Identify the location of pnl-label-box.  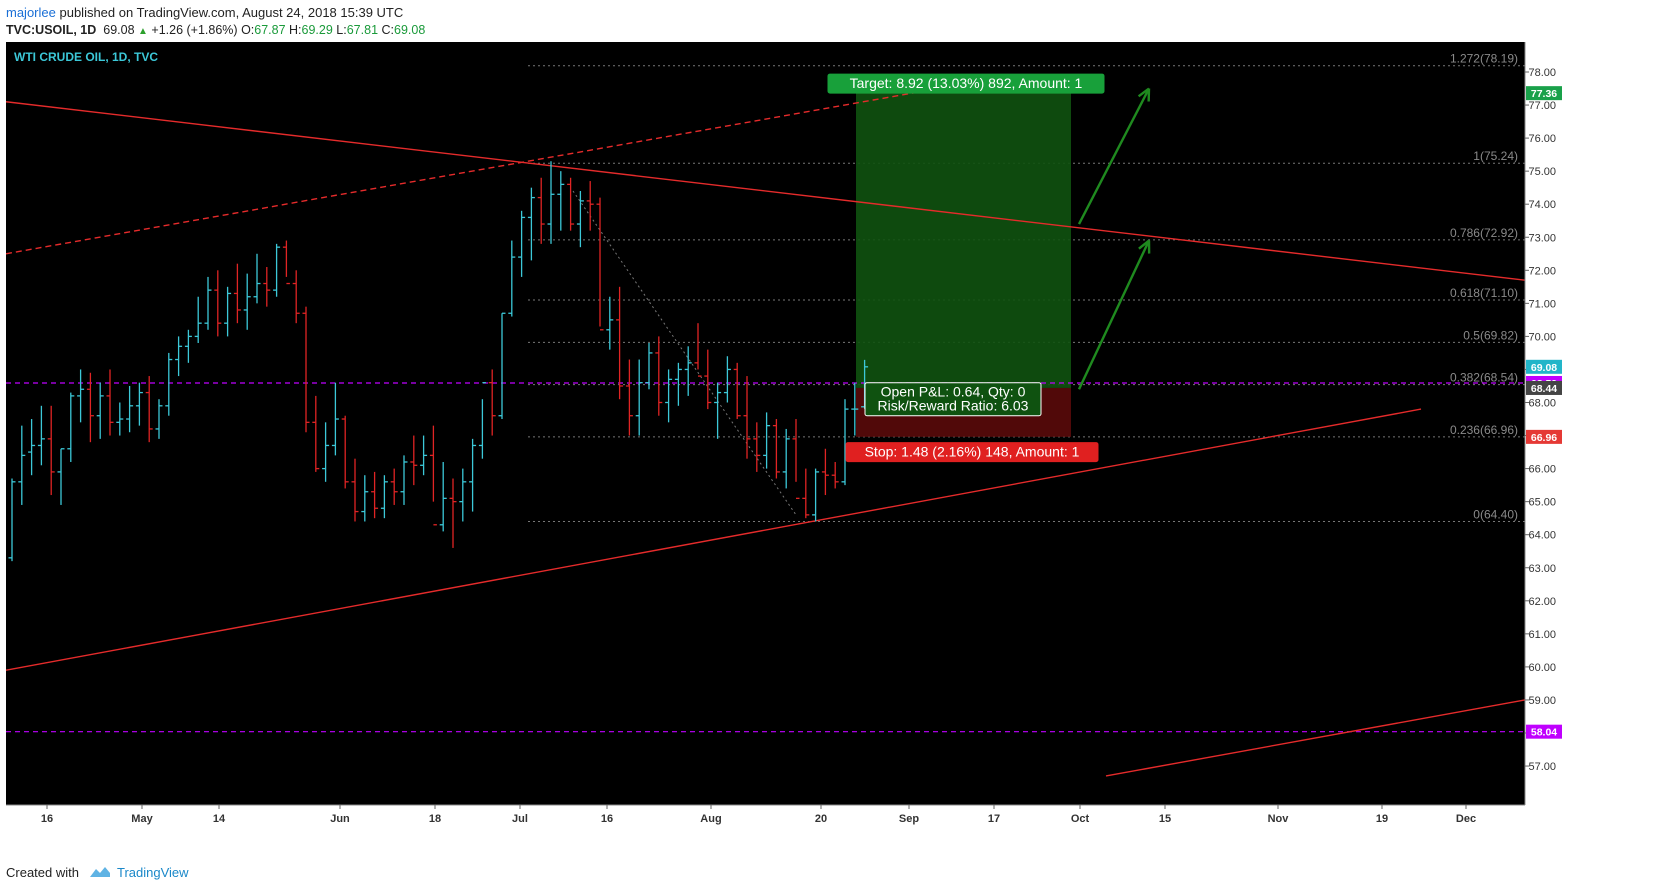
(953, 399).